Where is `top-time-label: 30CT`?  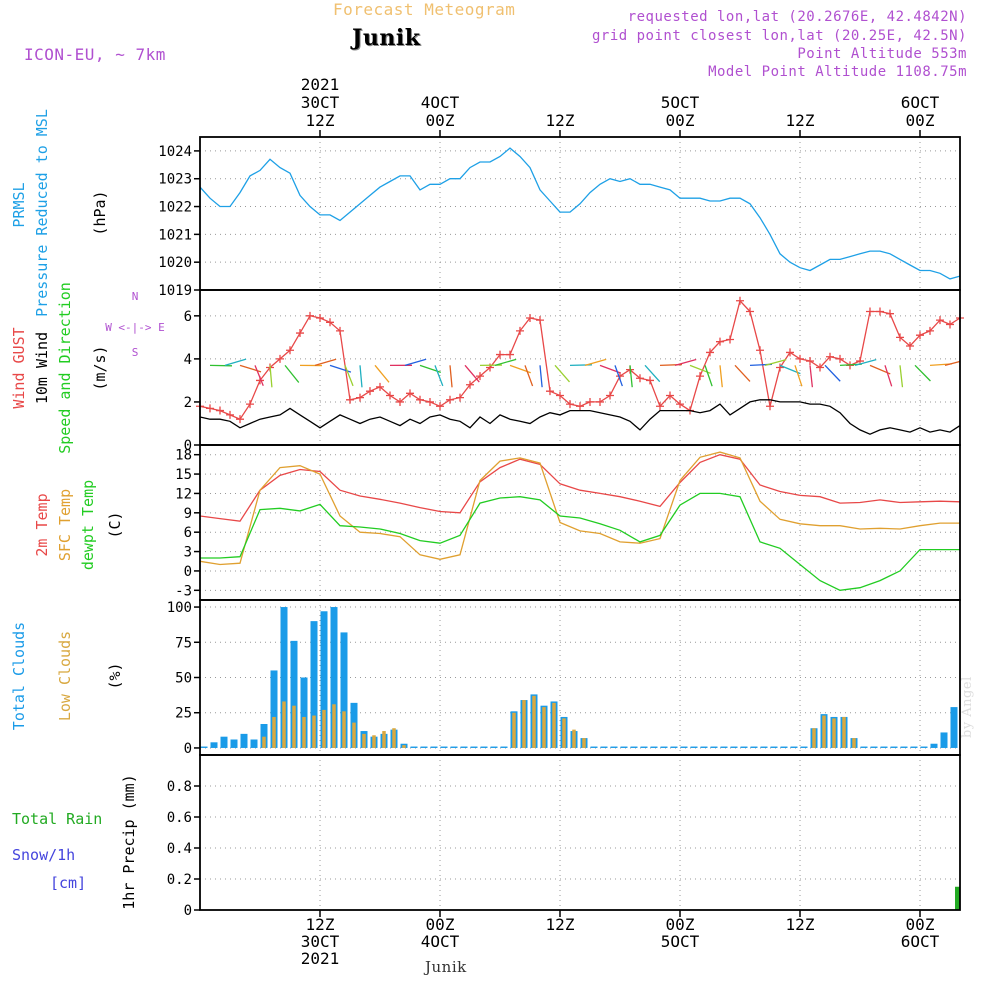 top-time-label: 30CT is located at coordinates (320, 102).